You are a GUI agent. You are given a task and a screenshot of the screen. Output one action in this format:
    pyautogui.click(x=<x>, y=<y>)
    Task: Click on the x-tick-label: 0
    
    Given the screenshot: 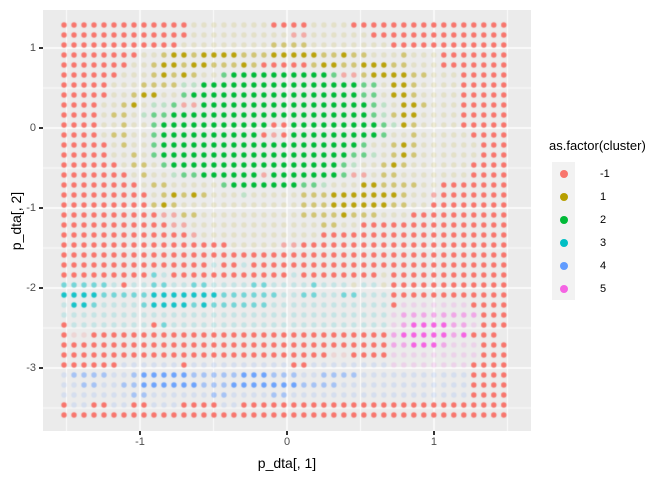 What is the action you would take?
    pyautogui.click(x=287, y=442)
    